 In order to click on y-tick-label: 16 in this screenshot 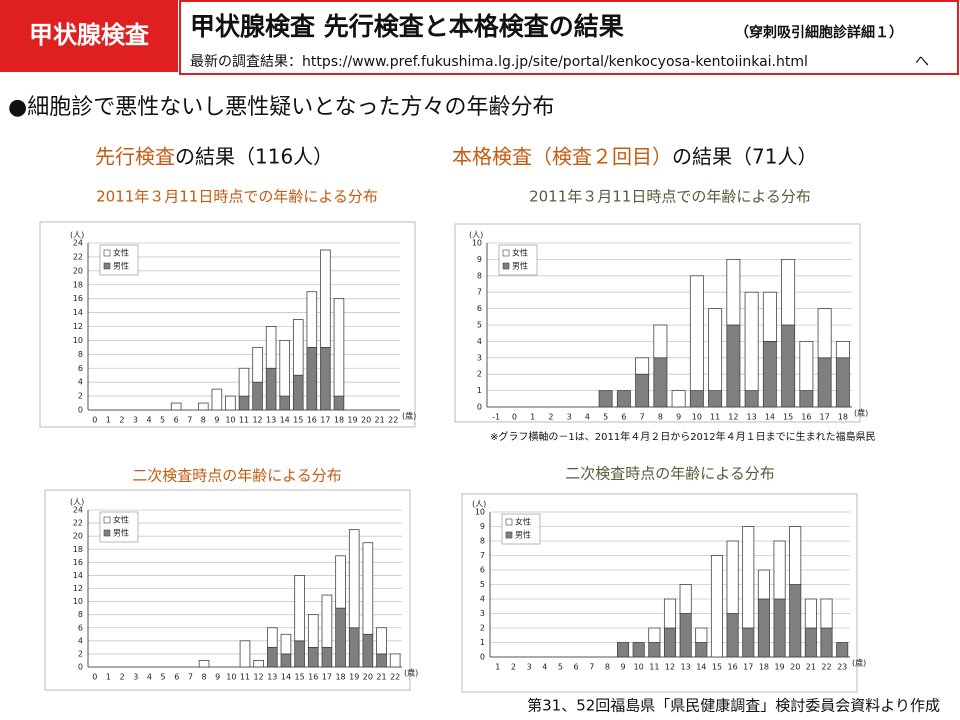, I will do `click(78, 298)`.